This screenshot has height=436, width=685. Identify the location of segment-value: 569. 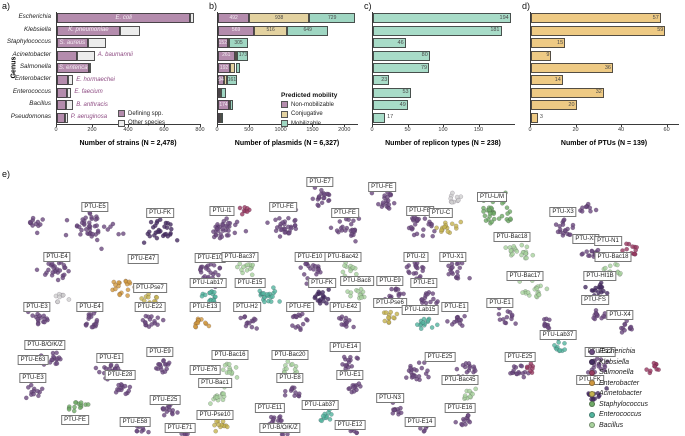
(236, 30).